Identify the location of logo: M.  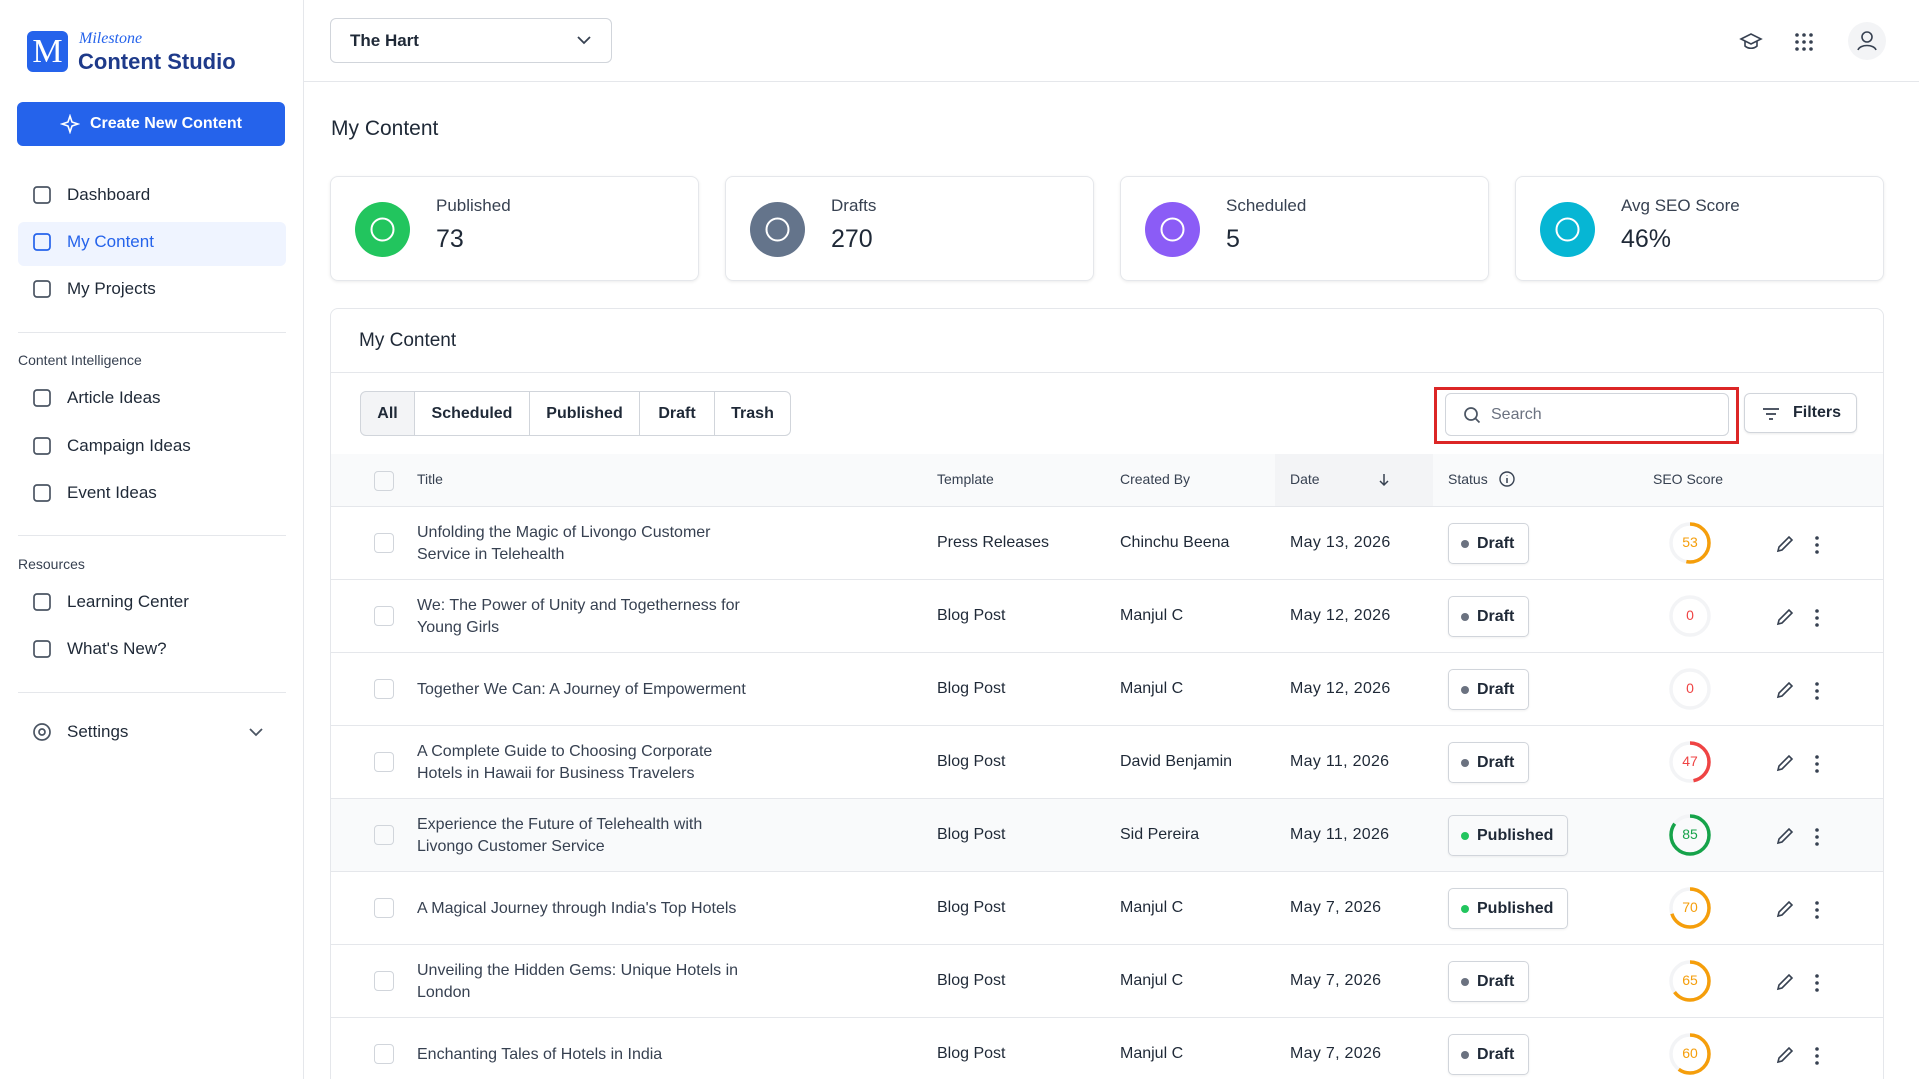
(47, 51).